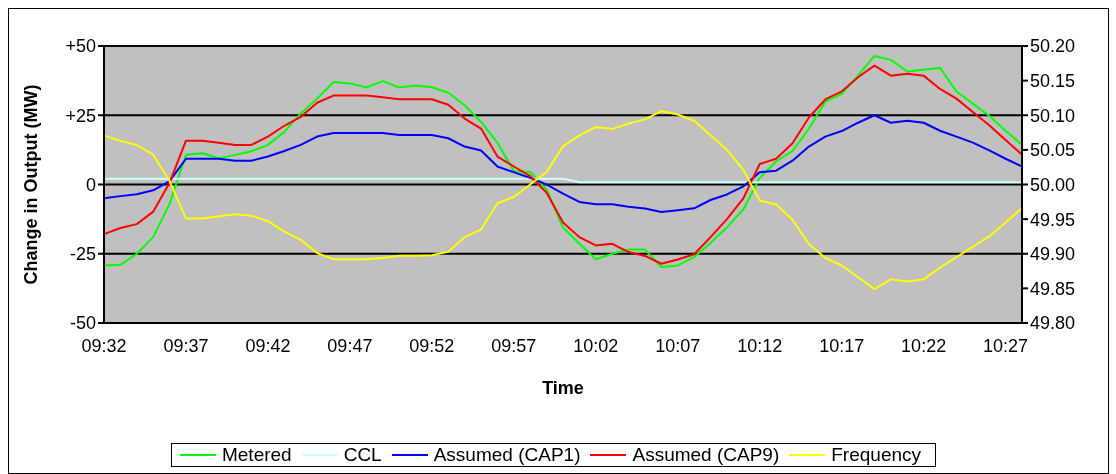 This screenshot has height=474, width=1116. I want to click on x-tick-label: 10:12, so click(760, 345).